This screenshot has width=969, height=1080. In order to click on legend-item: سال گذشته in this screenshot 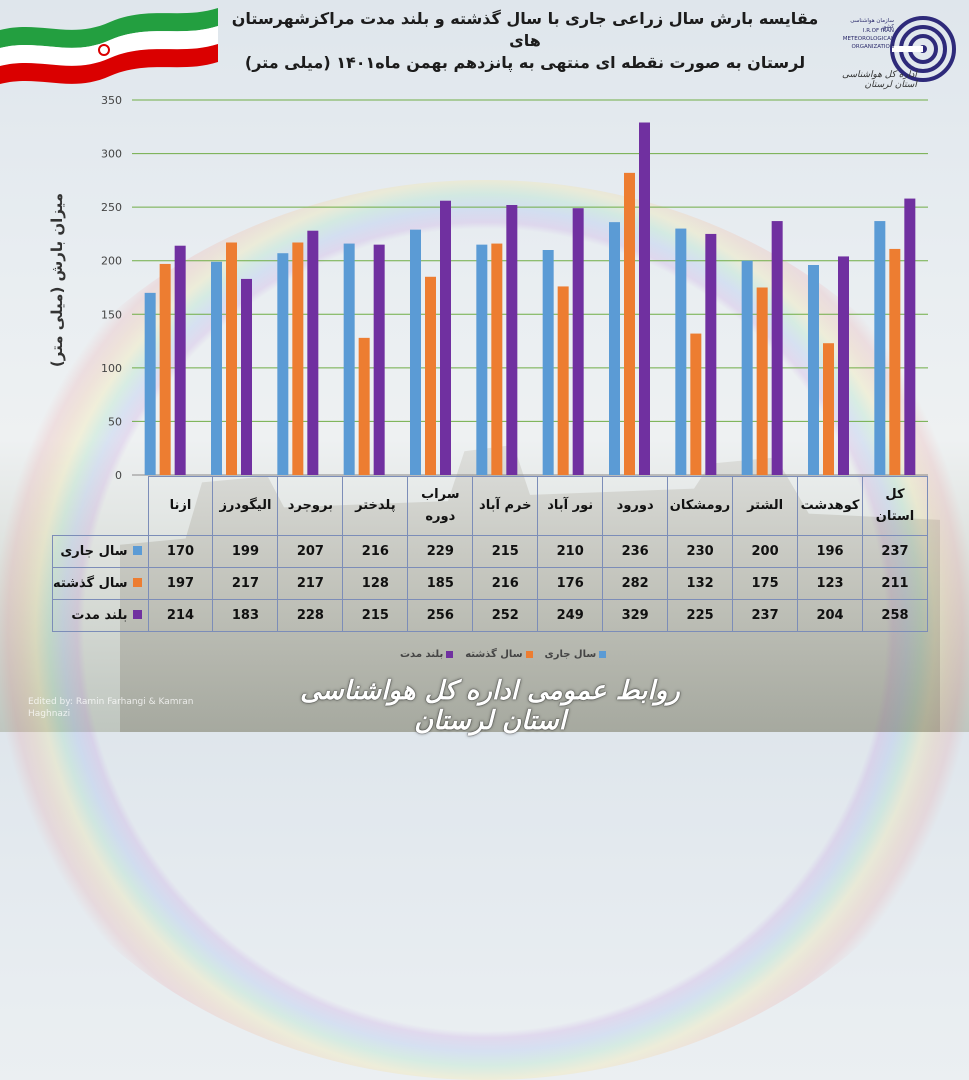, I will do `click(499, 654)`.